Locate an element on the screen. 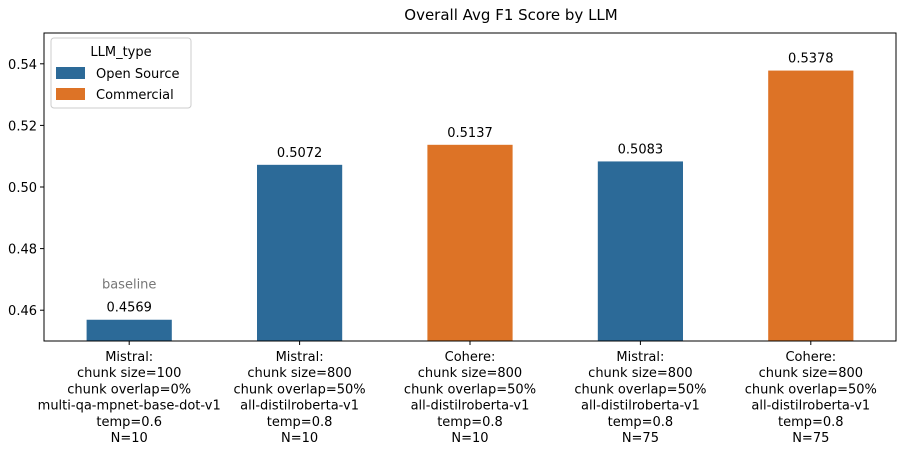  y-tick-label: 0.48 is located at coordinates (22, 250).